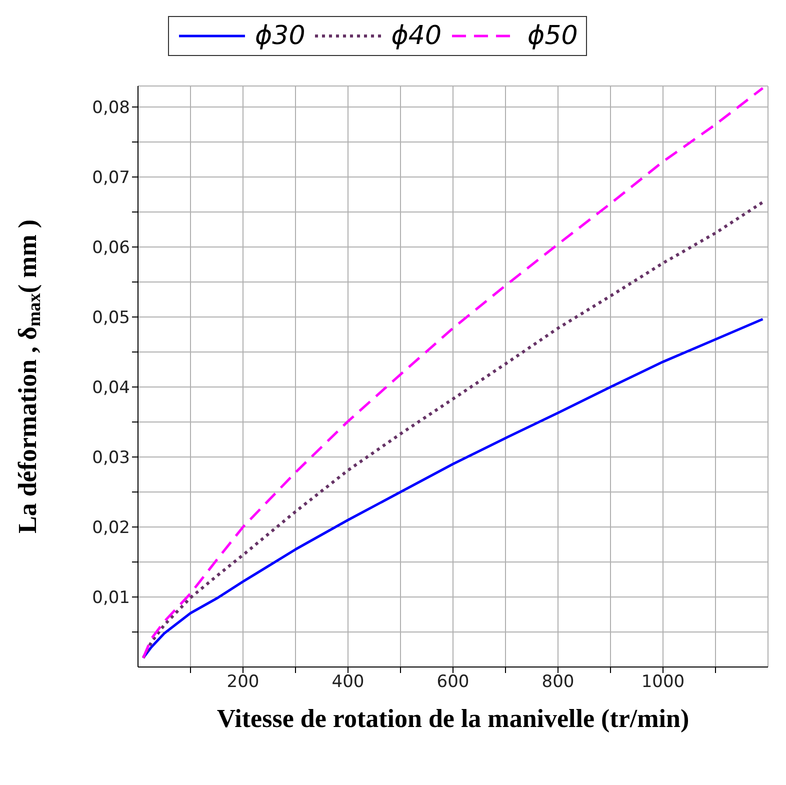 Image resolution: width=786 pixels, height=785 pixels. I want to click on x-tick-label: 1000, so click(663, 682).